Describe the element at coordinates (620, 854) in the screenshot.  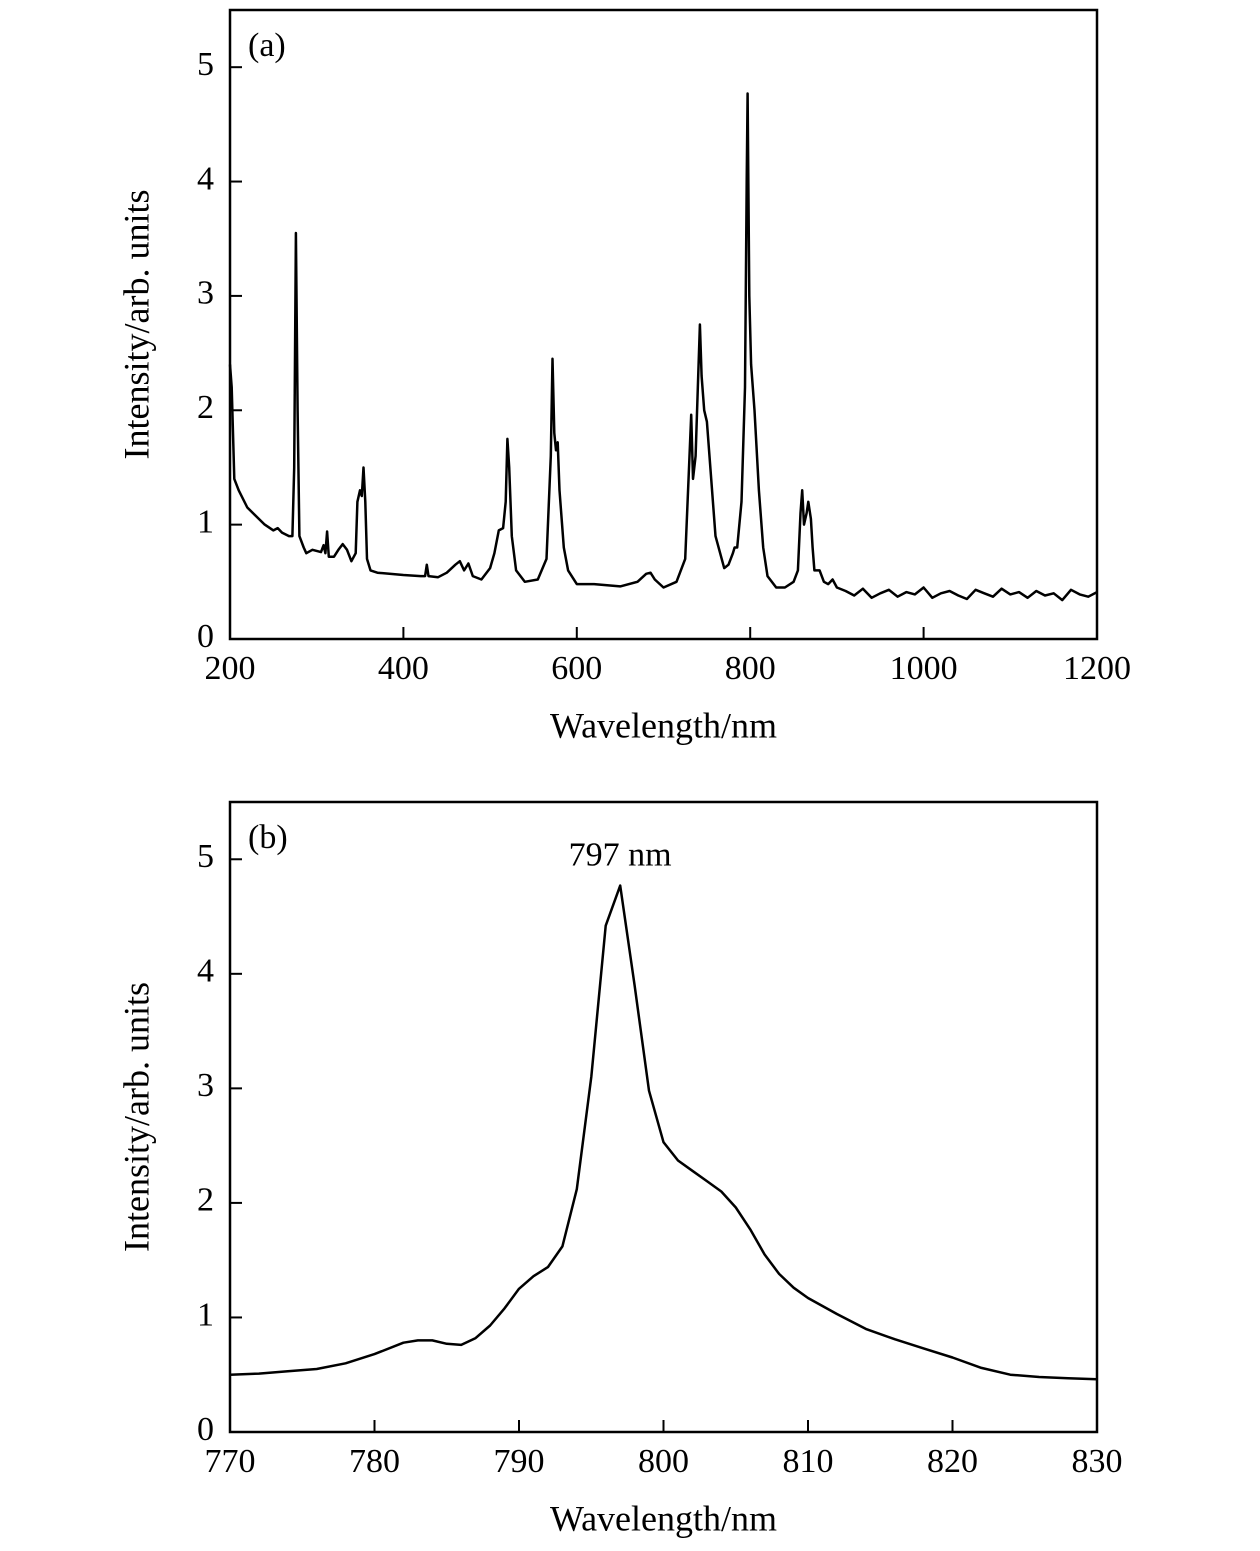
I see `peak-annotation: 797 nm` at that location.